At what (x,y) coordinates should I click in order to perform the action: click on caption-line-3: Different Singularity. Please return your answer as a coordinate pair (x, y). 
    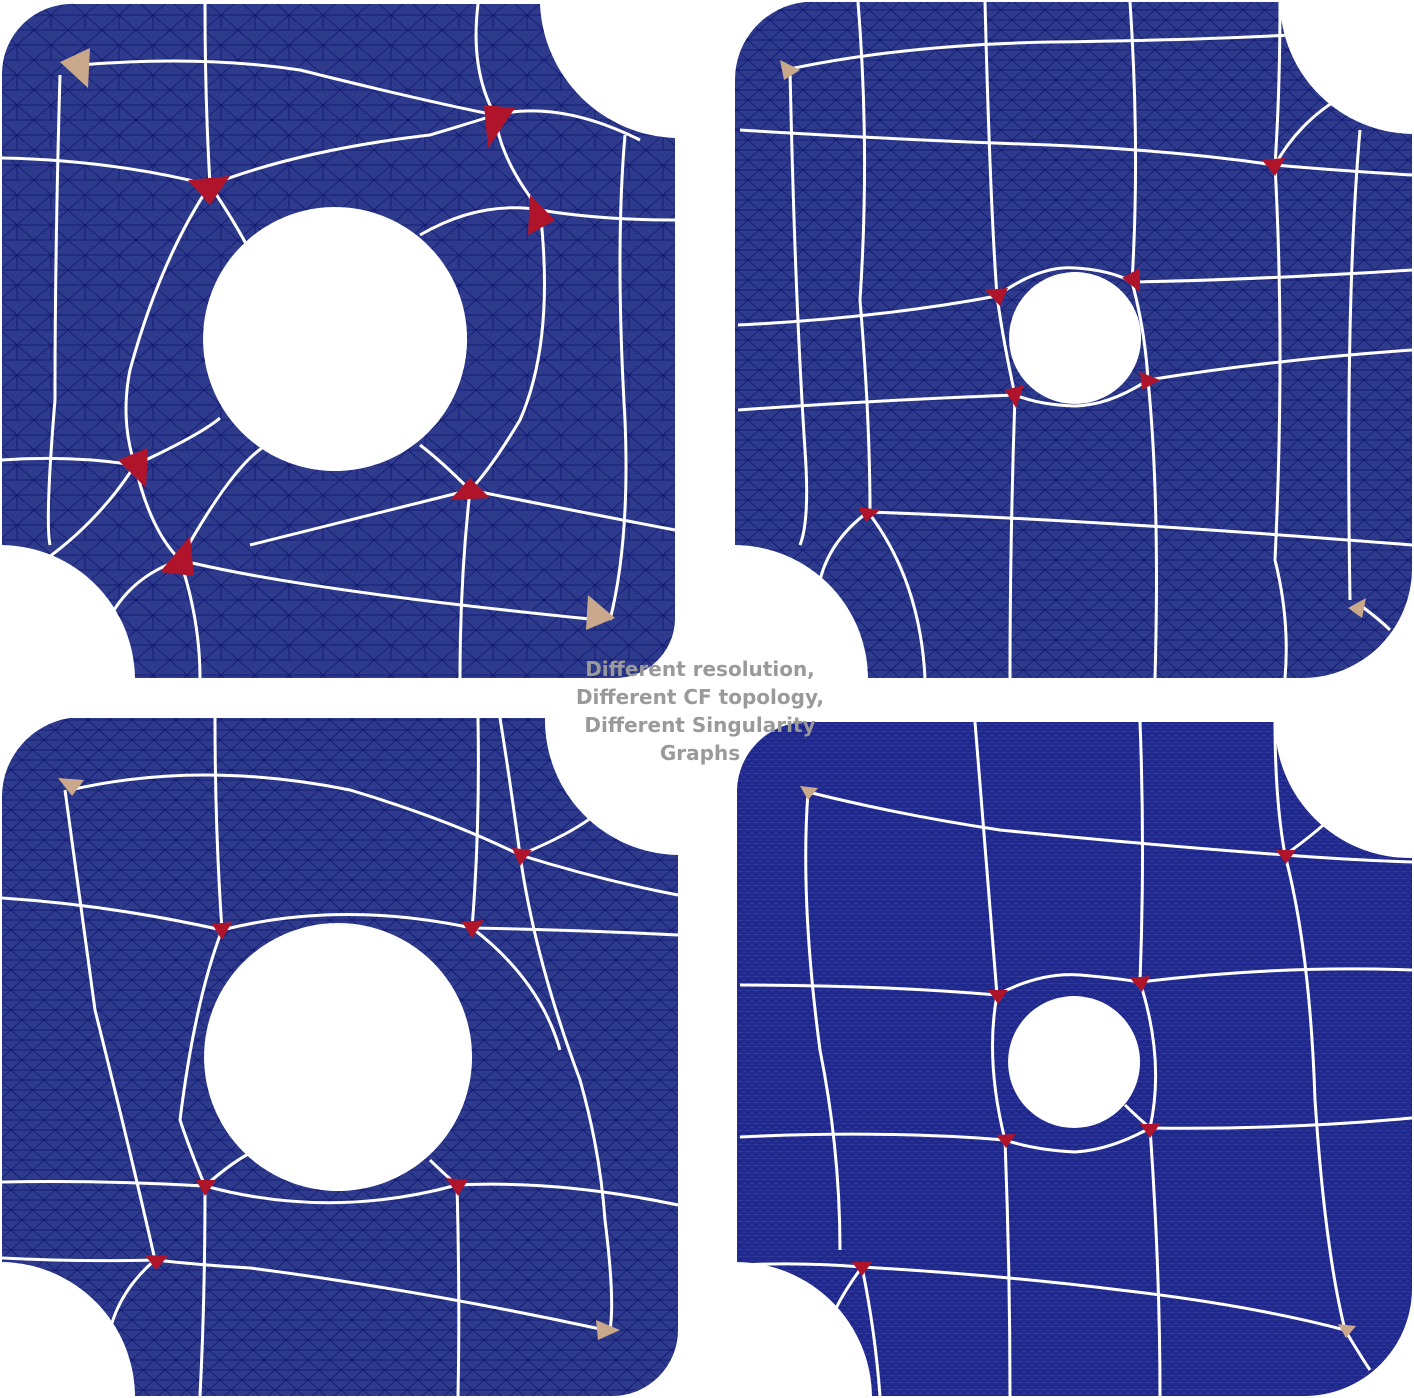
    Looking at the image, I should click on (700, 725).